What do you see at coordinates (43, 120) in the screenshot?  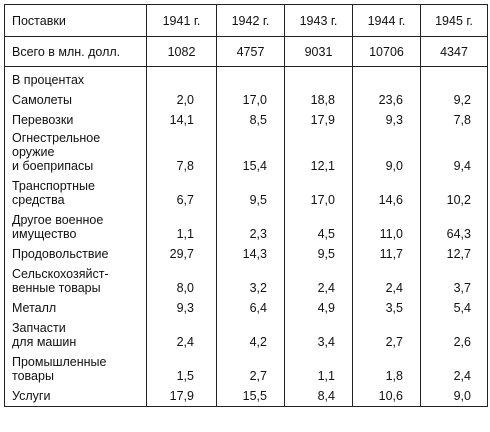 I see `row-label: Перевозки` at bounding box center [43, 120].